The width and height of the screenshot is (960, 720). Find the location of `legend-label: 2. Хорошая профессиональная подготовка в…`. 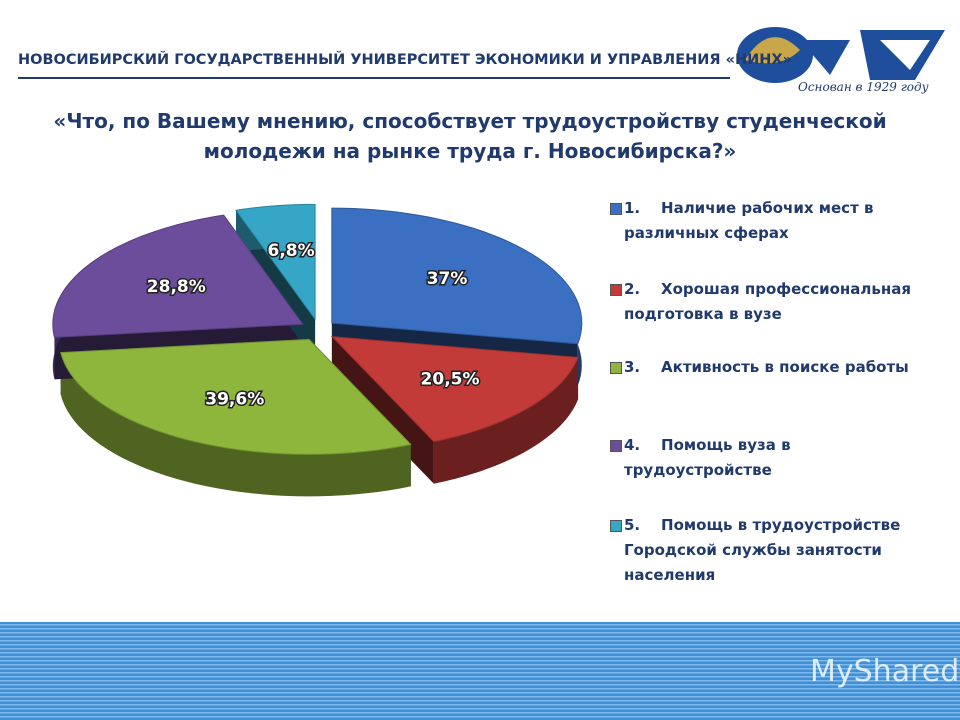

legend-label: 2. Хорошая профессиональная подготовка в… is located at coordinates (767, 301).